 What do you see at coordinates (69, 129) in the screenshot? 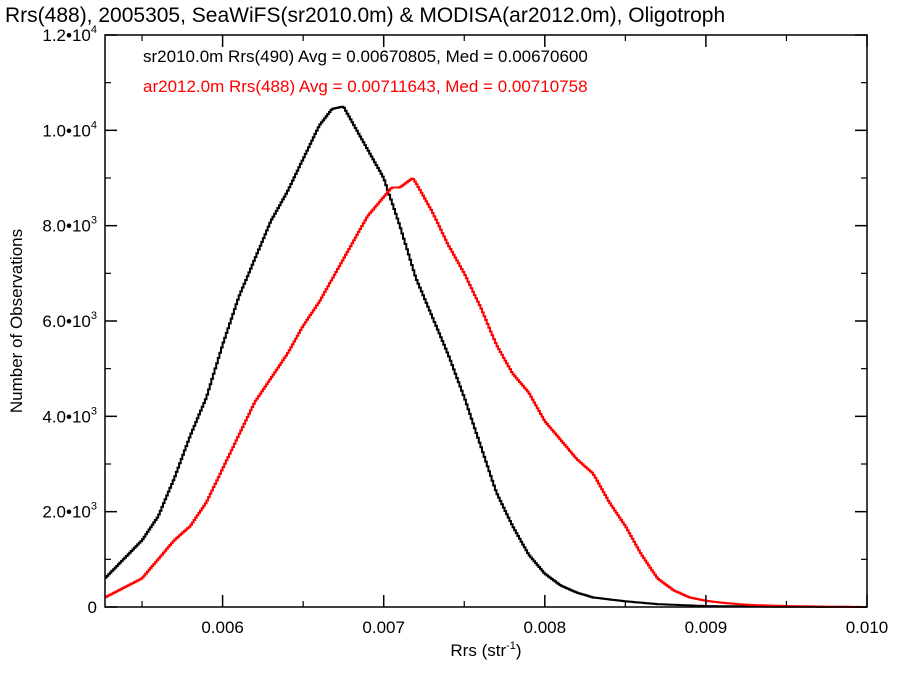
I see `y-tick-label-5: 1.0•104` at bounding box center [69, 129].